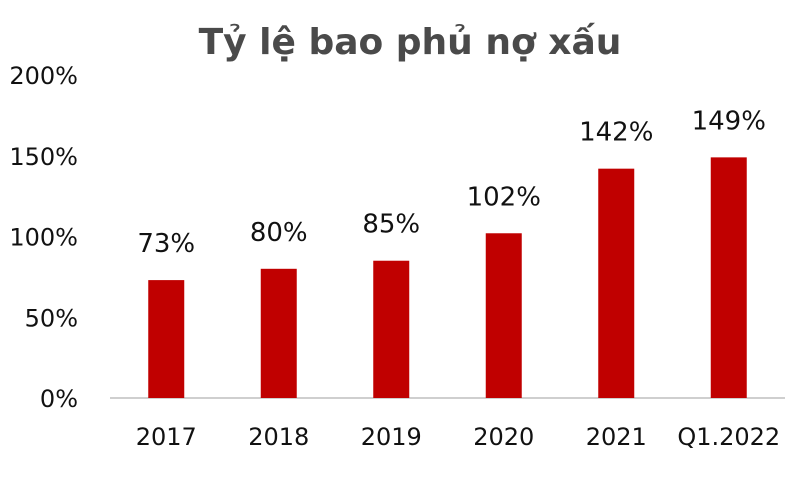 This screenshot has height=489, width=800. Describe the element at coordinates (391, 225) in the screenshot. I see `data-label: 85%` at that location.